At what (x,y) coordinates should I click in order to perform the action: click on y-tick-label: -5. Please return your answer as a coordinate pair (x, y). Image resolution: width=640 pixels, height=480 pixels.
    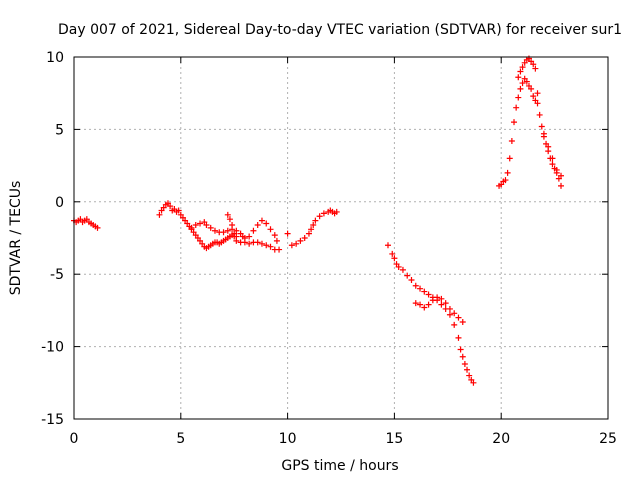
    Looking at the image, I should click on (57, 275).